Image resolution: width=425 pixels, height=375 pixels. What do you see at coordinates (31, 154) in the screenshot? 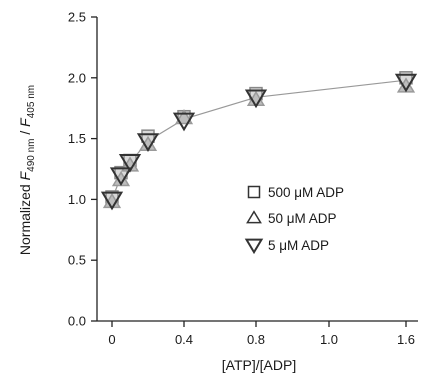
I see `y-axis-label-sub1: 490 nm` at bounding box center [31, 154].